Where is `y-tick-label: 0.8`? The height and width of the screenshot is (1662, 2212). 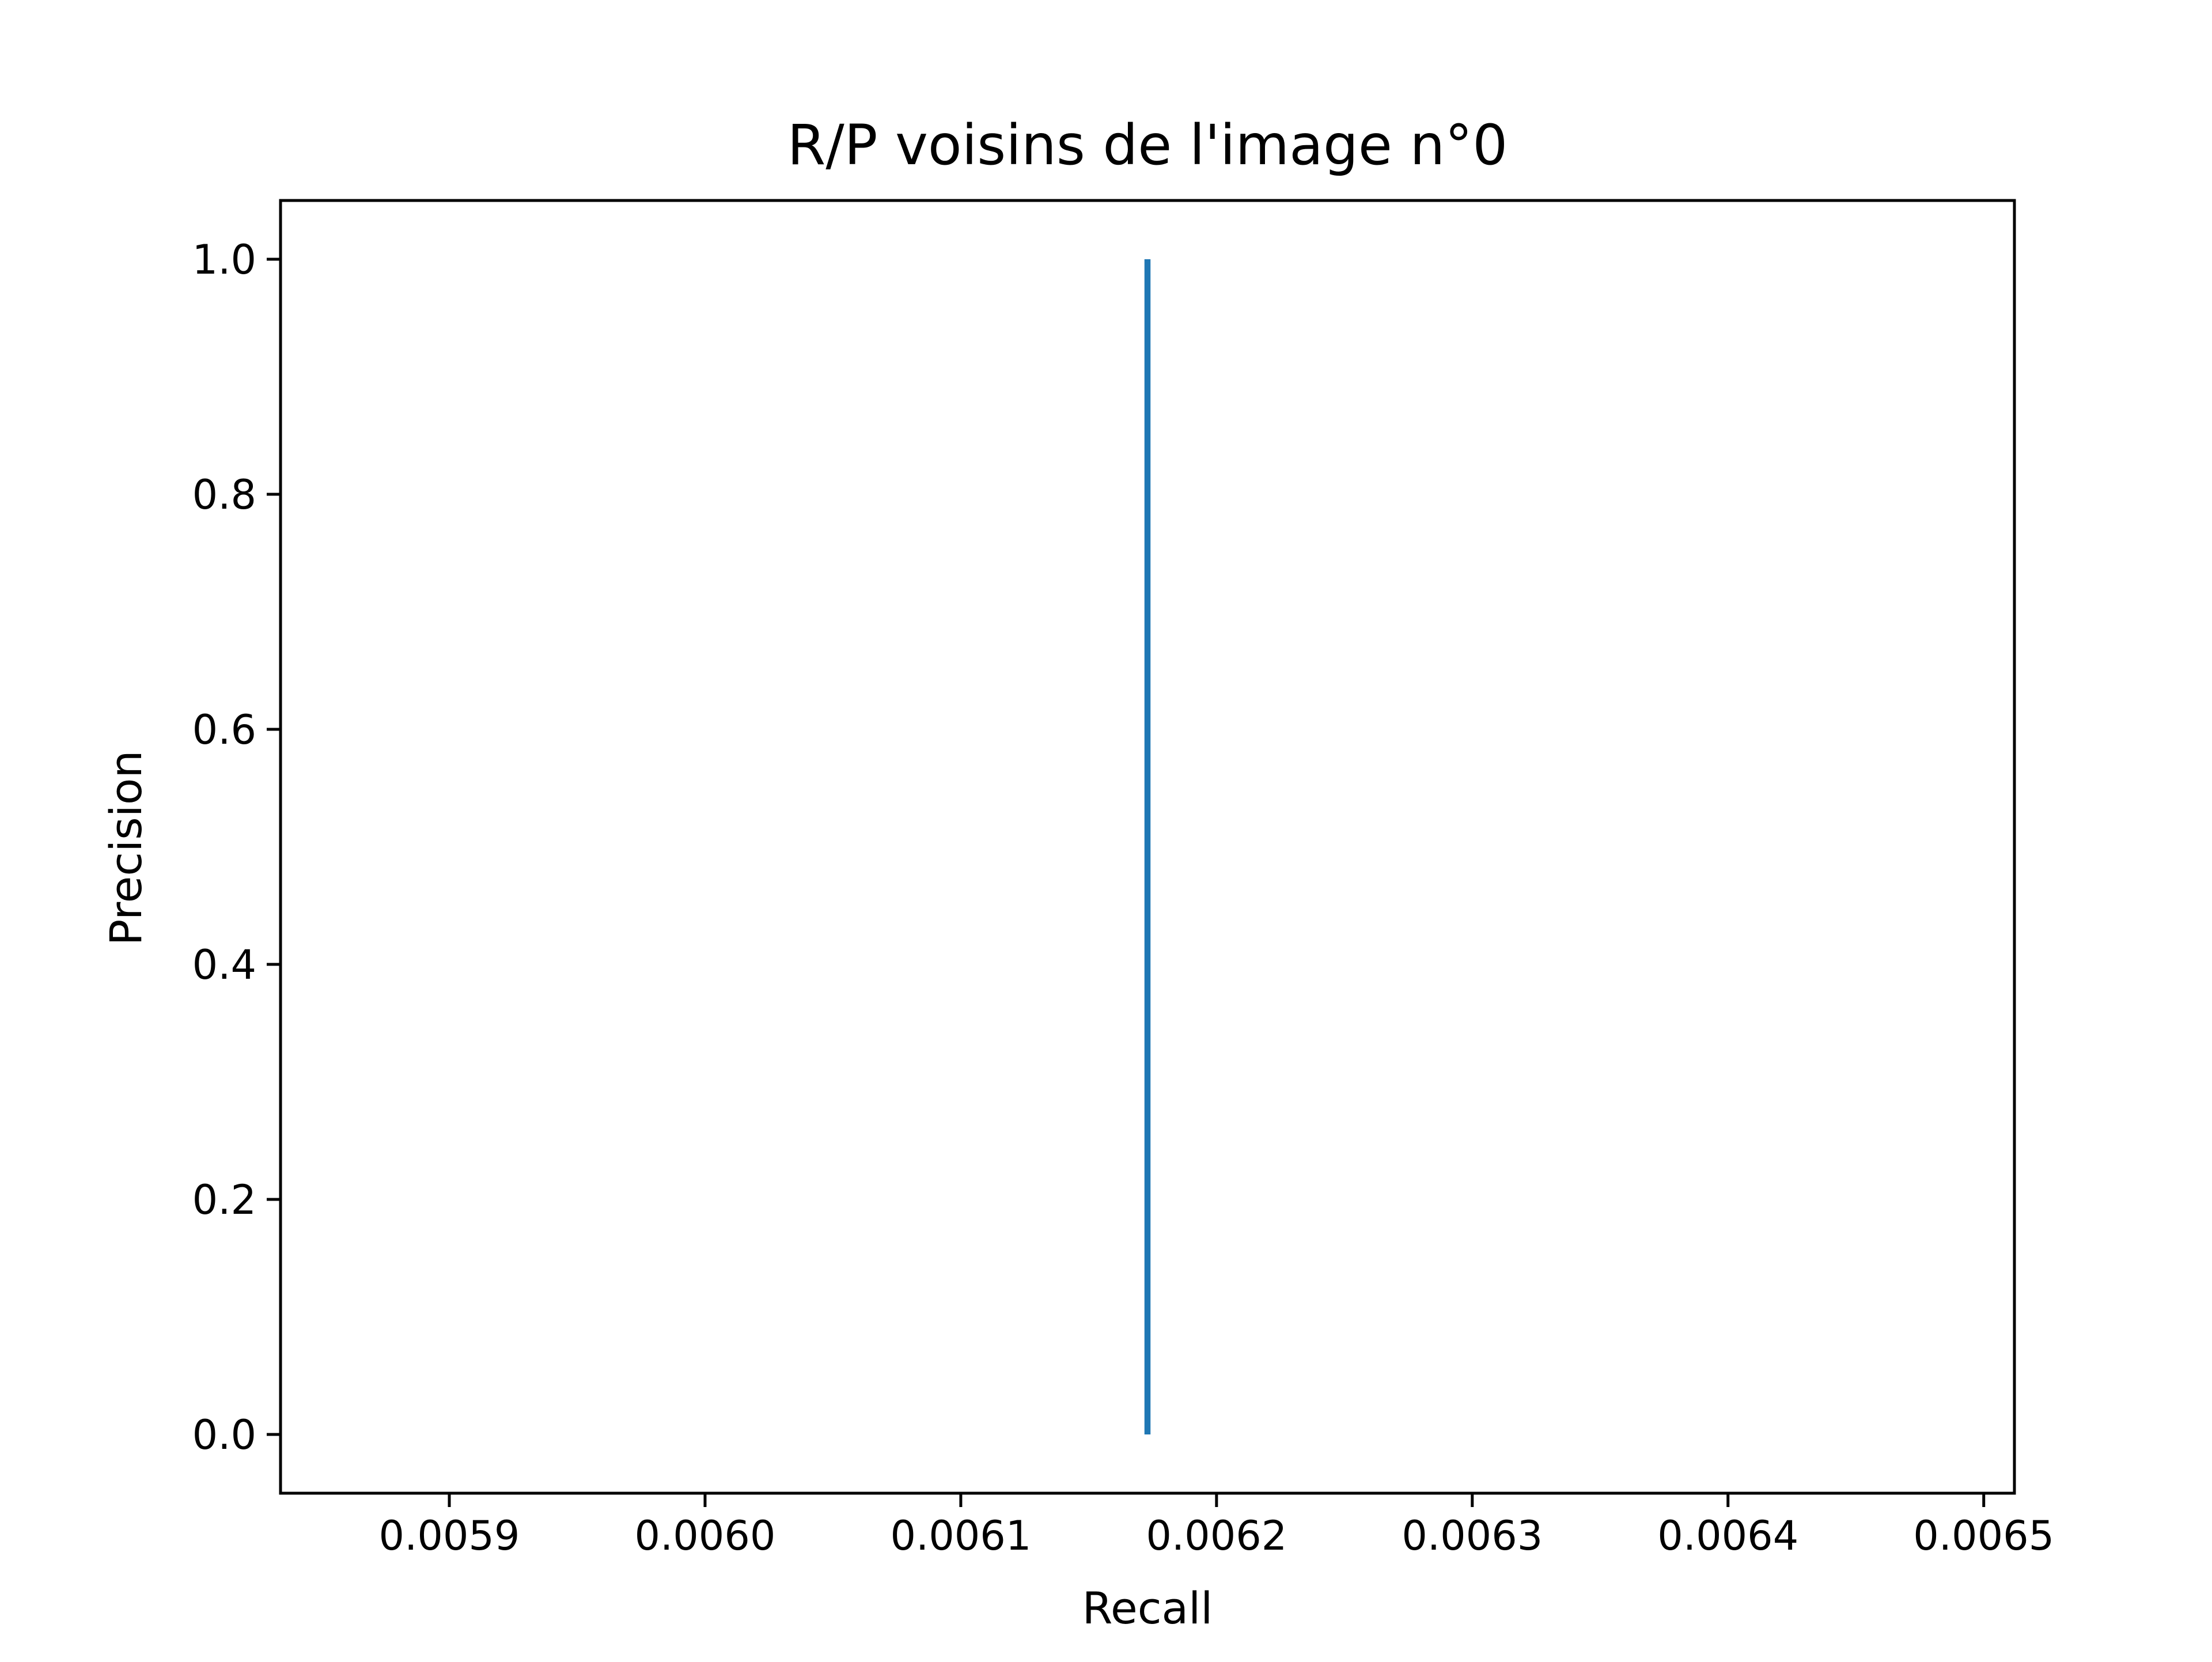 y-tick-label: 0.8 is located at coordinates (224, 495).